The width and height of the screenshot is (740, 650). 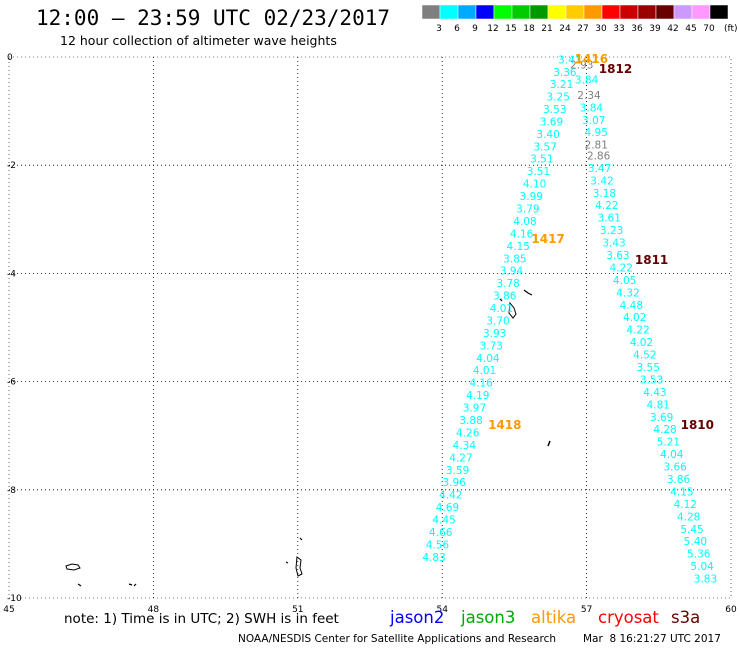 What do you see at coordinates (691, 530) in the screenshot?
I see `wave-height-value: 5.45` at bounding box center [691, 530].